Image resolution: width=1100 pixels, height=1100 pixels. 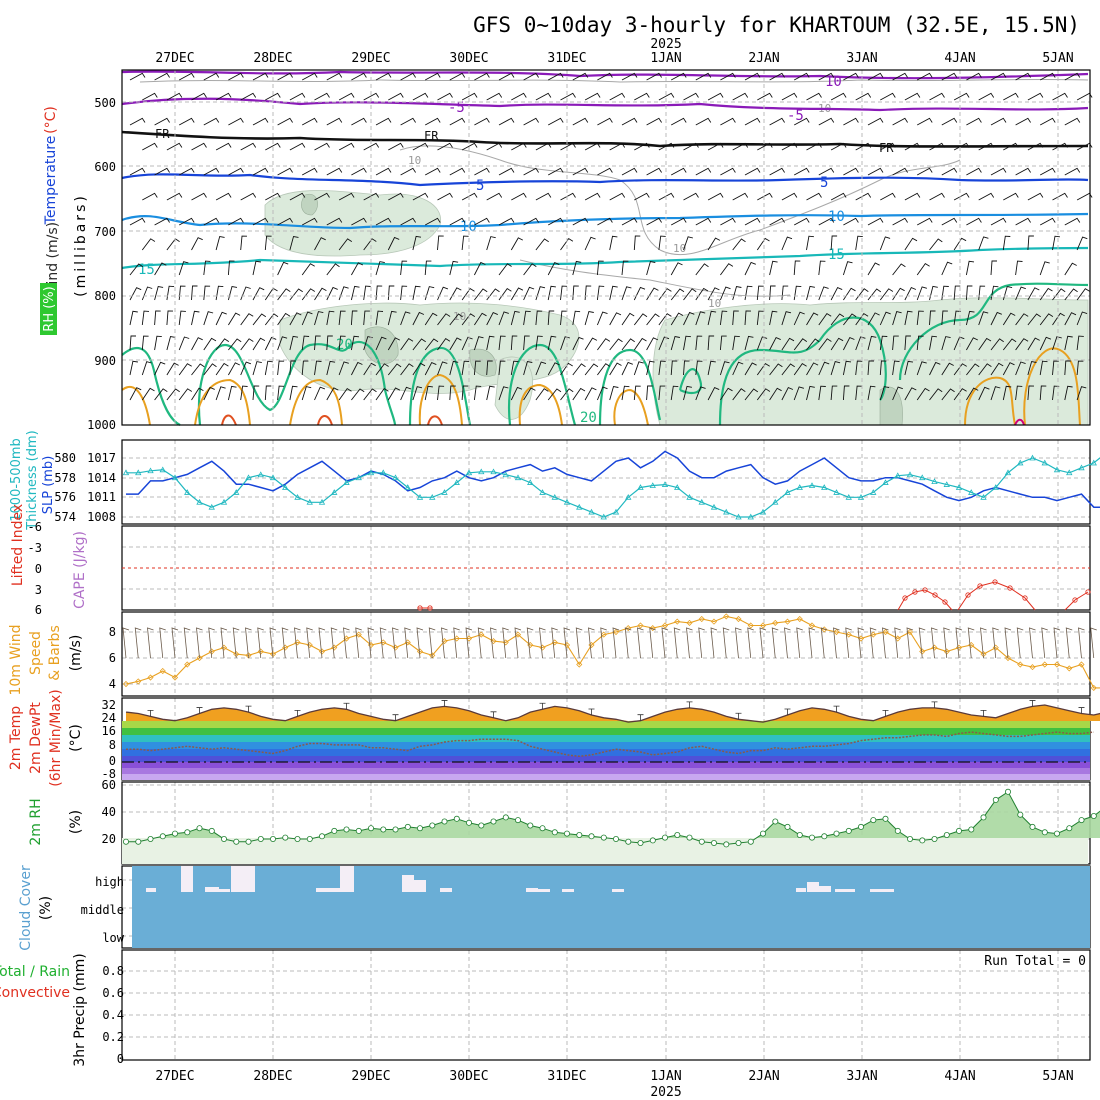 What do you see at coordinates (370, 1076) in the screenshot?
I see `date-label: 29DEC` at bounding box center [370, 1076].